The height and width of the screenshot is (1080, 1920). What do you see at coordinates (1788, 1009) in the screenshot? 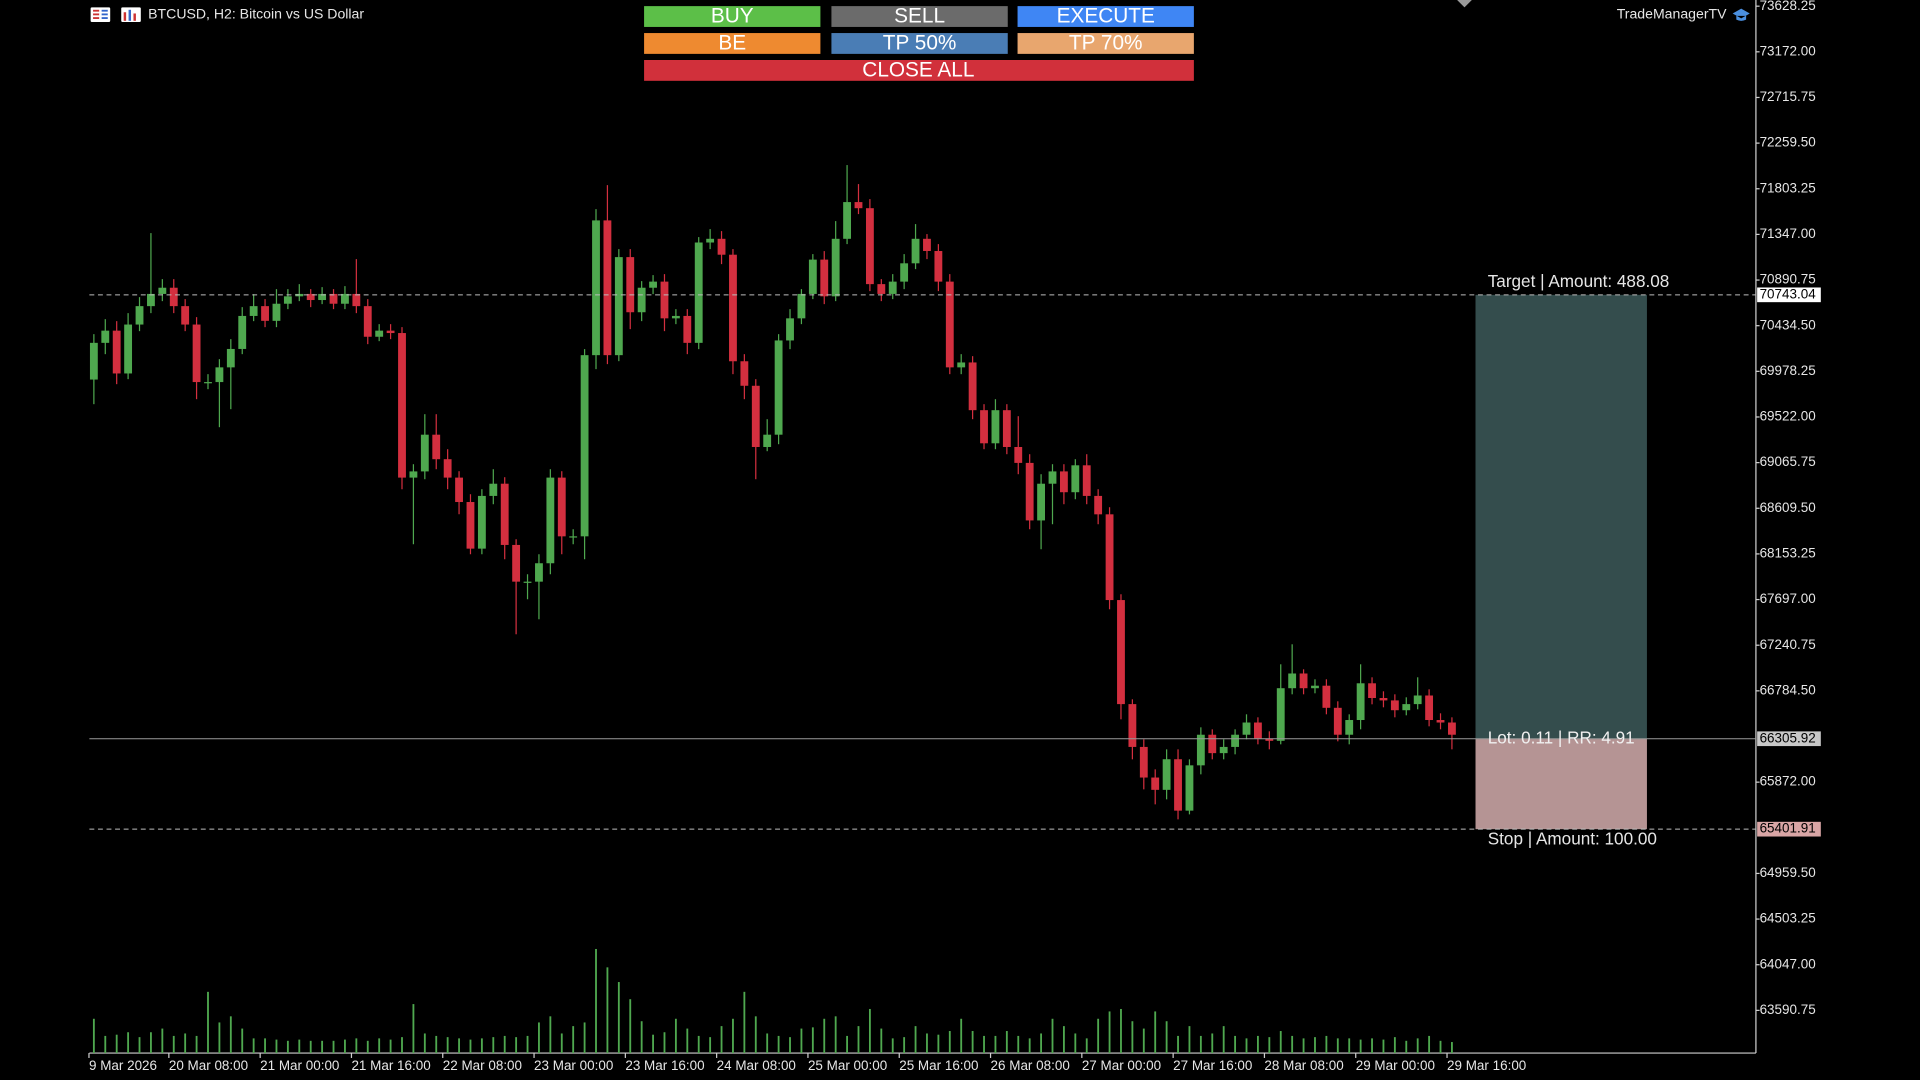
I see `y-tick-label: 63590.75` at bounding box center [1788, 1009].